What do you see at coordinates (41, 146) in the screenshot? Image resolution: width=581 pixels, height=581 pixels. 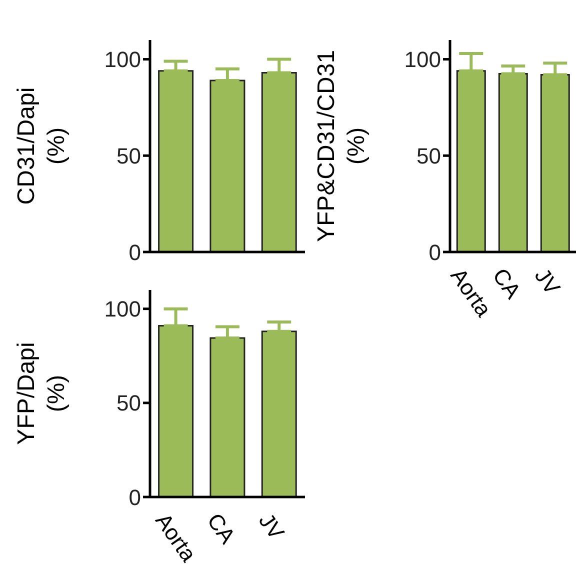 I see `y-axis-title: CD31/Dapi (%)` at bounding box center [41, 146].